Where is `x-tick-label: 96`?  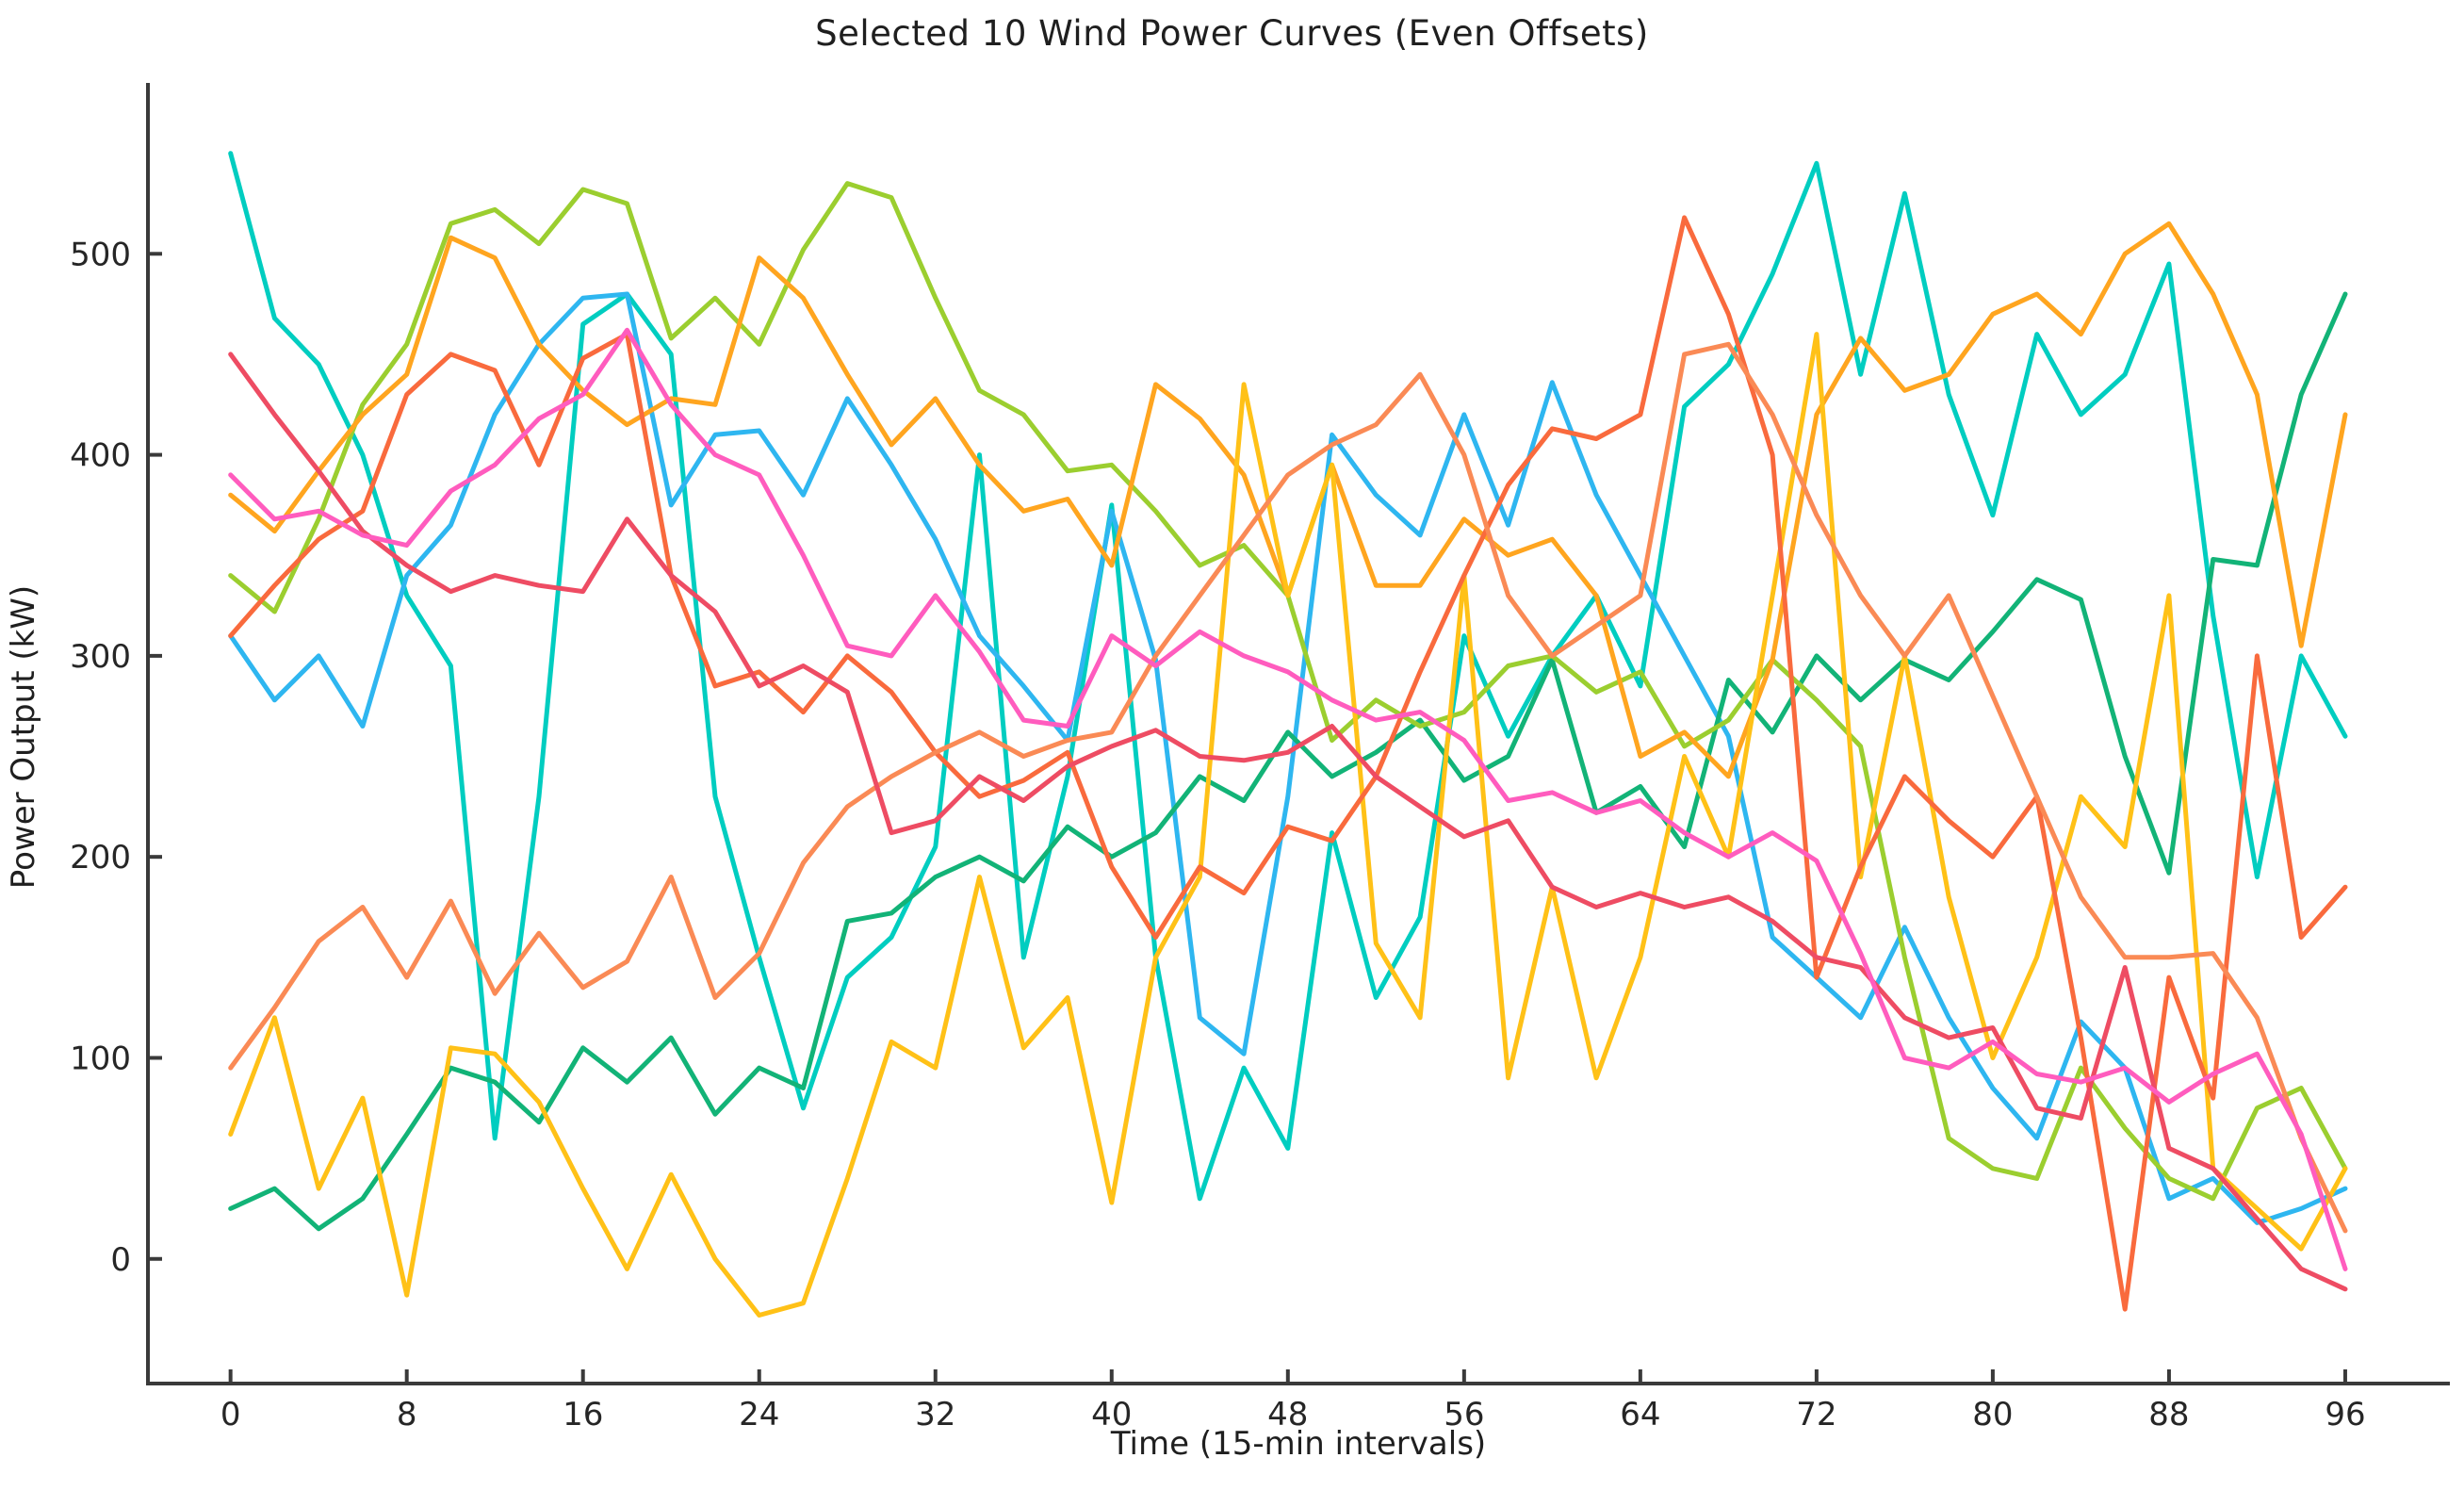
x-tick-label: 96 is located at coordinates (2345, 1414).